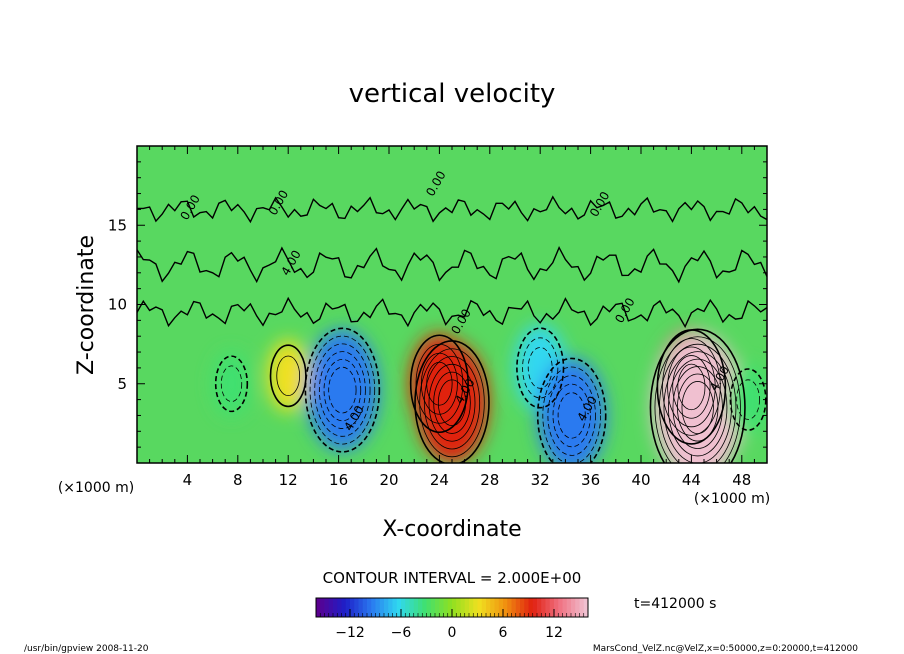  Describe the element at coordinates (640, 480) in the screenshot. I see `x-tick-label: 40` at that location.